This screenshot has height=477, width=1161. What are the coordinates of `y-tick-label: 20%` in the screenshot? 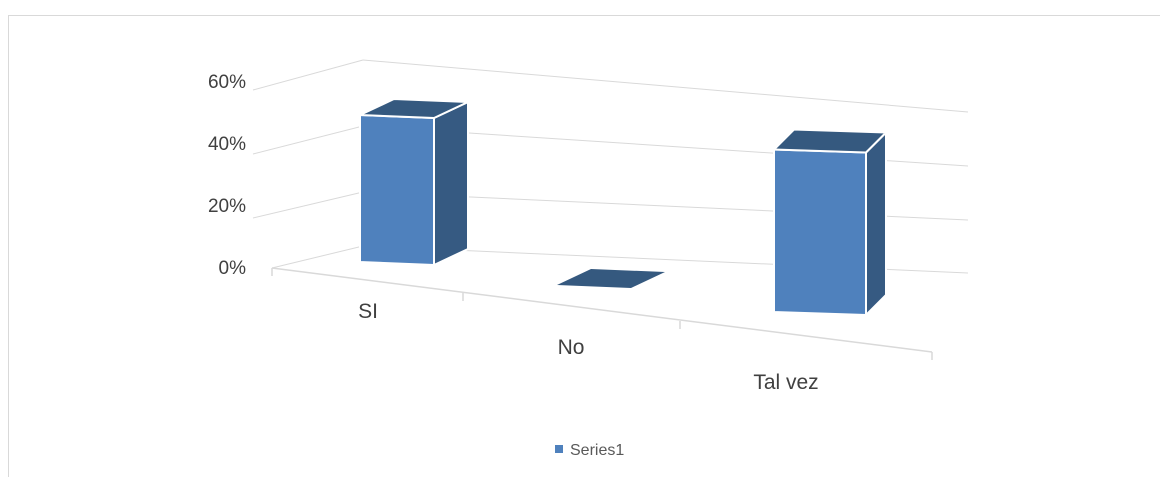 It's located at (227, 206).